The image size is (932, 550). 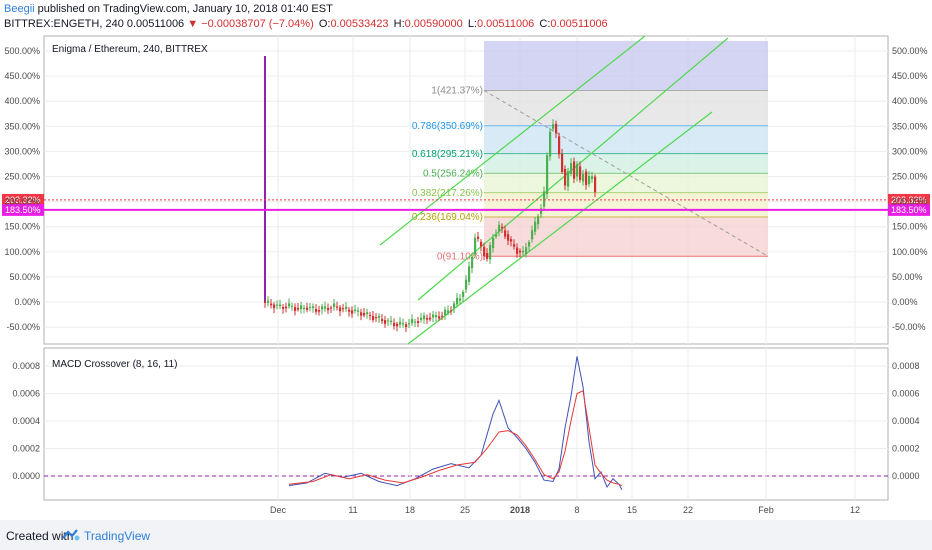 I want to click on y-tick-left: 500.00%, so click(x=22, y=51).